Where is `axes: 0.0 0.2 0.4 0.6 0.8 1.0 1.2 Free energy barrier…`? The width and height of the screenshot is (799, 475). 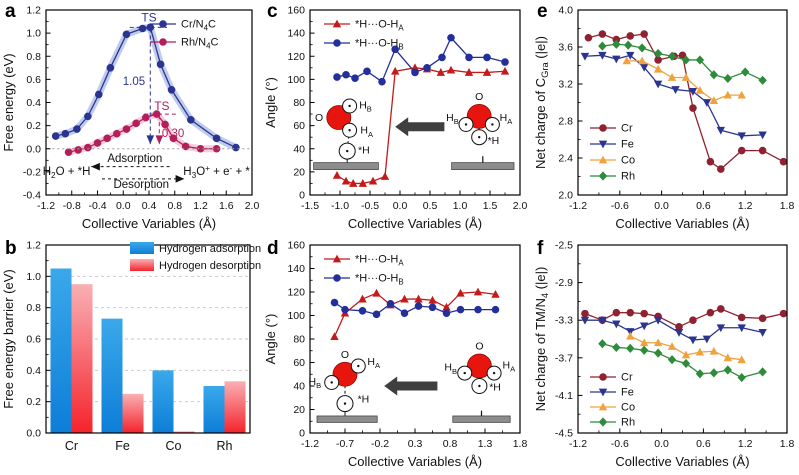
axes: 0.0 0.2 0.4 0.6 0.8 1.0 1.2 Free energy barrier… is located at coordinates (26, 340).